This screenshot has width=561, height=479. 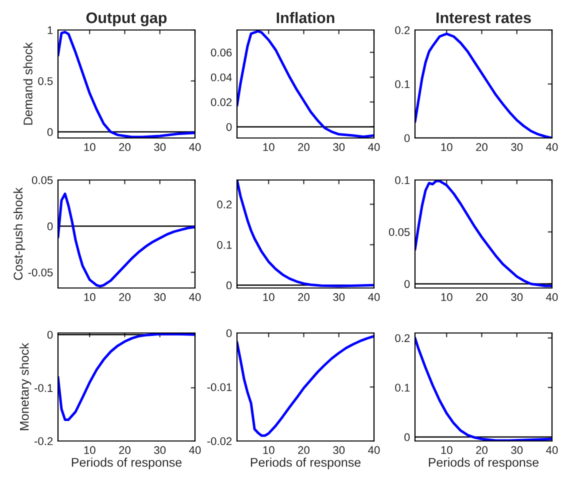 I want to click on y-axis-title: Demand shock, so click(x=27, y=83).